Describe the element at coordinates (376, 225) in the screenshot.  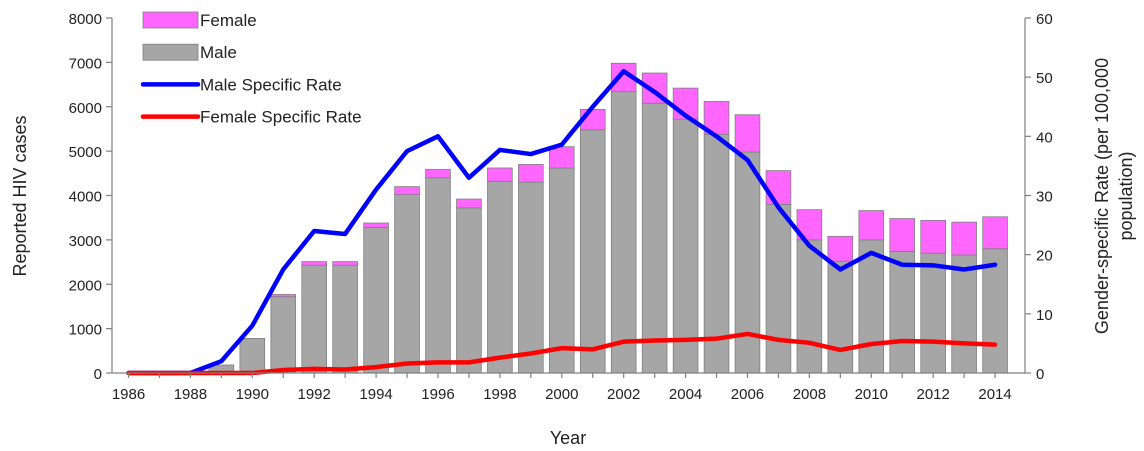
I see `bar-female-1994` at that location.